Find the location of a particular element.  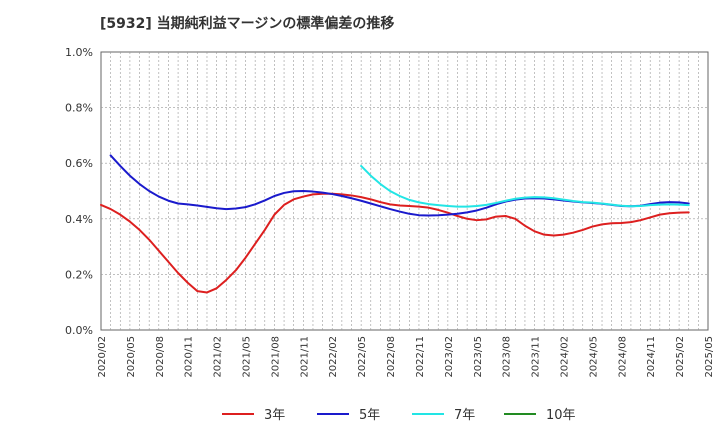

x-tick-label: 2021/08 is located at coordinates (275, 357).